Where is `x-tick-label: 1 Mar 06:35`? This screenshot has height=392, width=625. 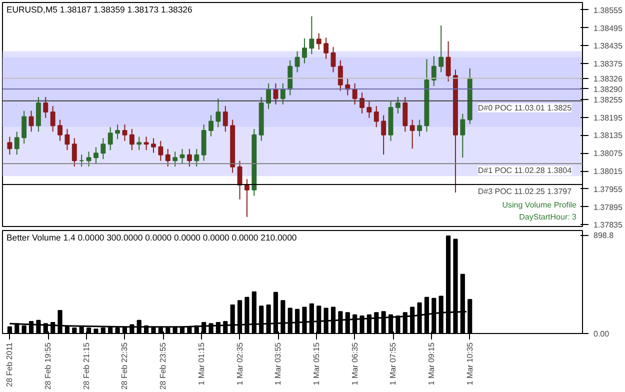 x-tick-label: 1 Mar 06:35 is located at coordinates (355, 364).